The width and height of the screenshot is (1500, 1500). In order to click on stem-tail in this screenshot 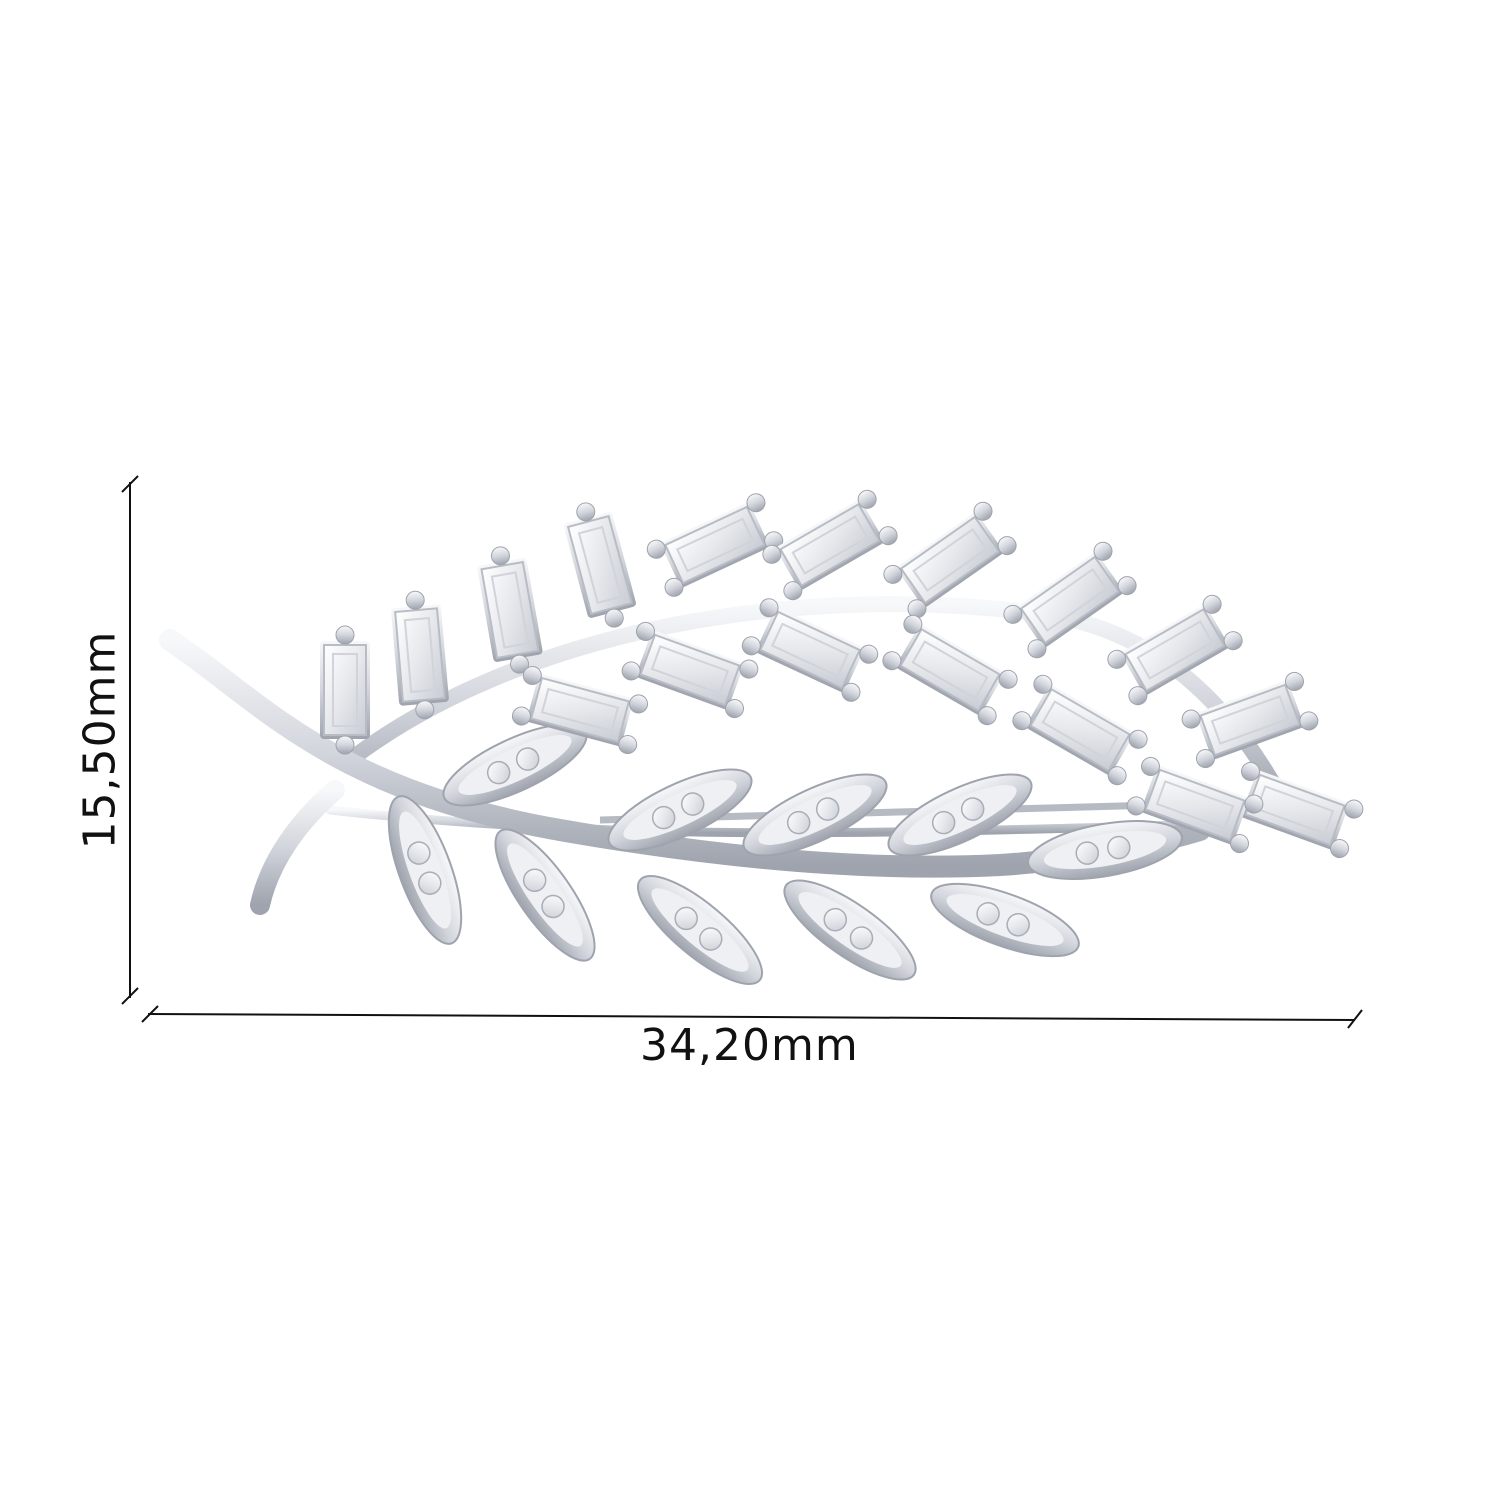, I will do `click(297, 847)`.